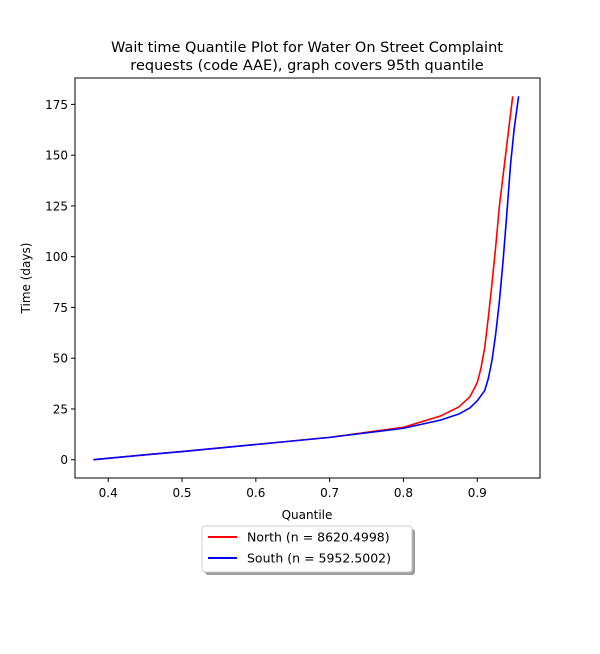 This screenshot has width=600, height=654. Describe the element at coordinates (318, 537) in the screenshot. I see `legend-label-north: North (n = 8620.4998)` at that location.